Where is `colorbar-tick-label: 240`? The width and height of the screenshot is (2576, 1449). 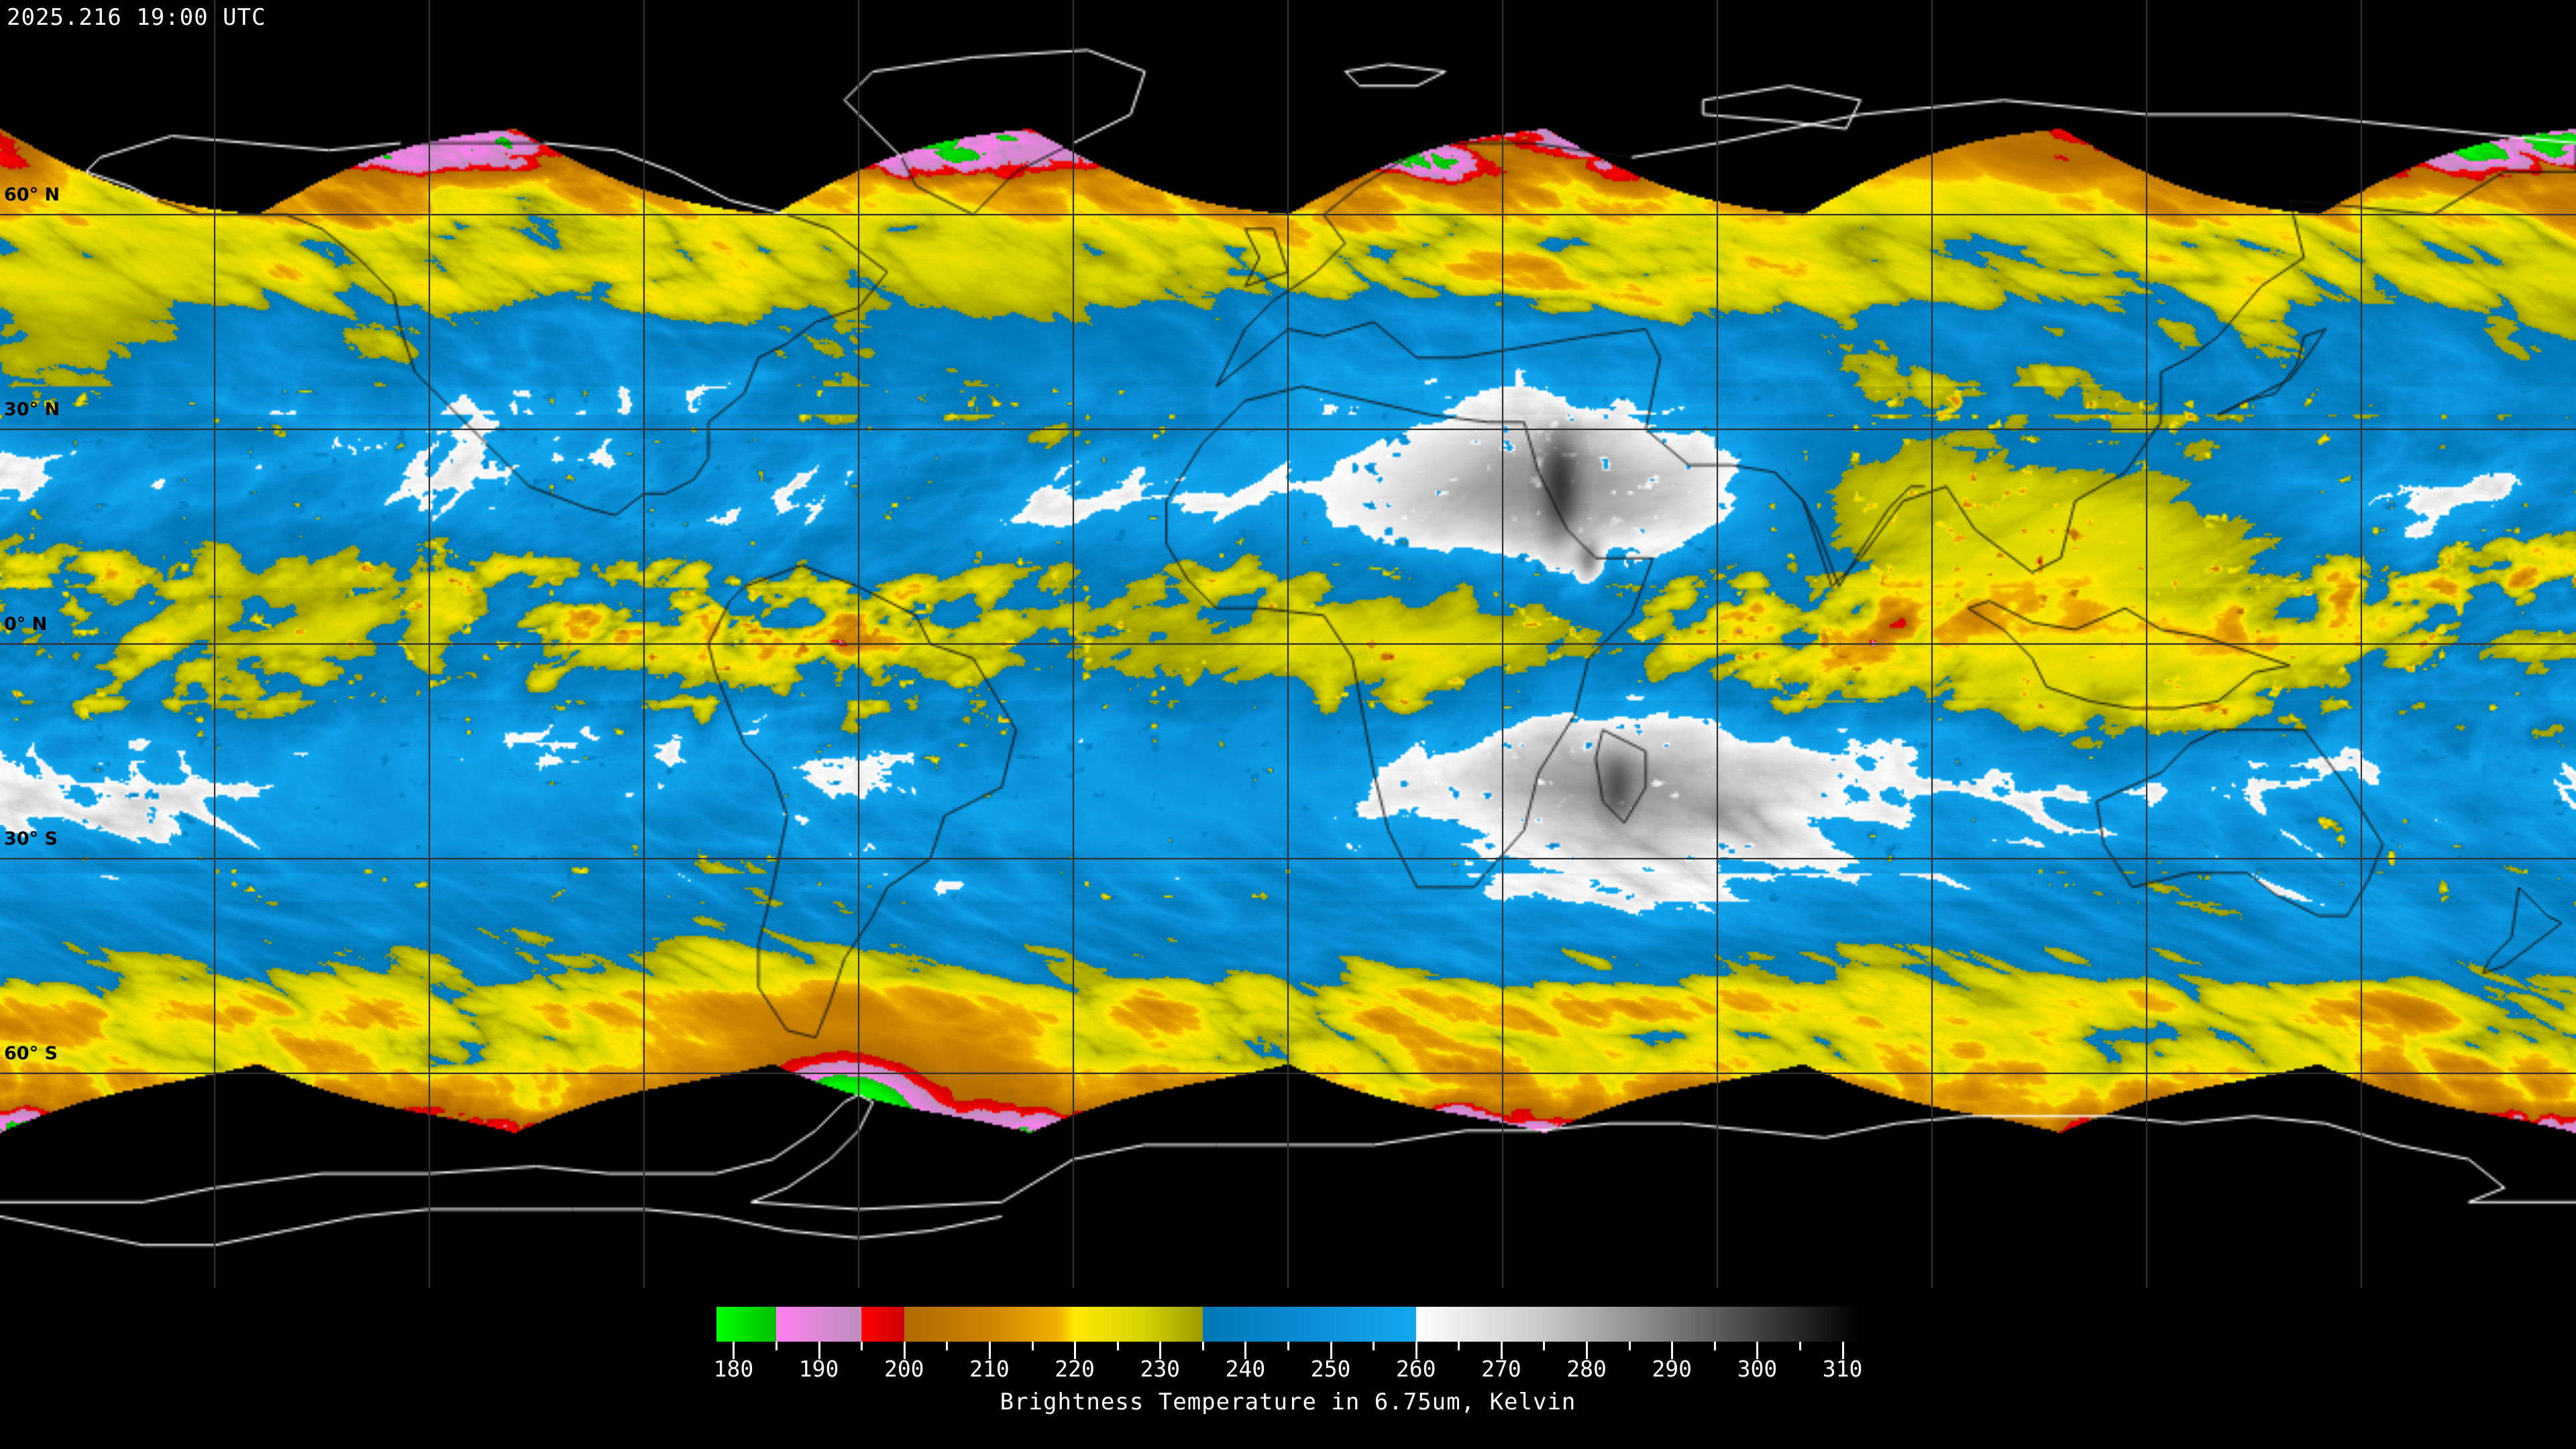 colorbar-tick-label: 240 is located at coordinates (1245, 1369).